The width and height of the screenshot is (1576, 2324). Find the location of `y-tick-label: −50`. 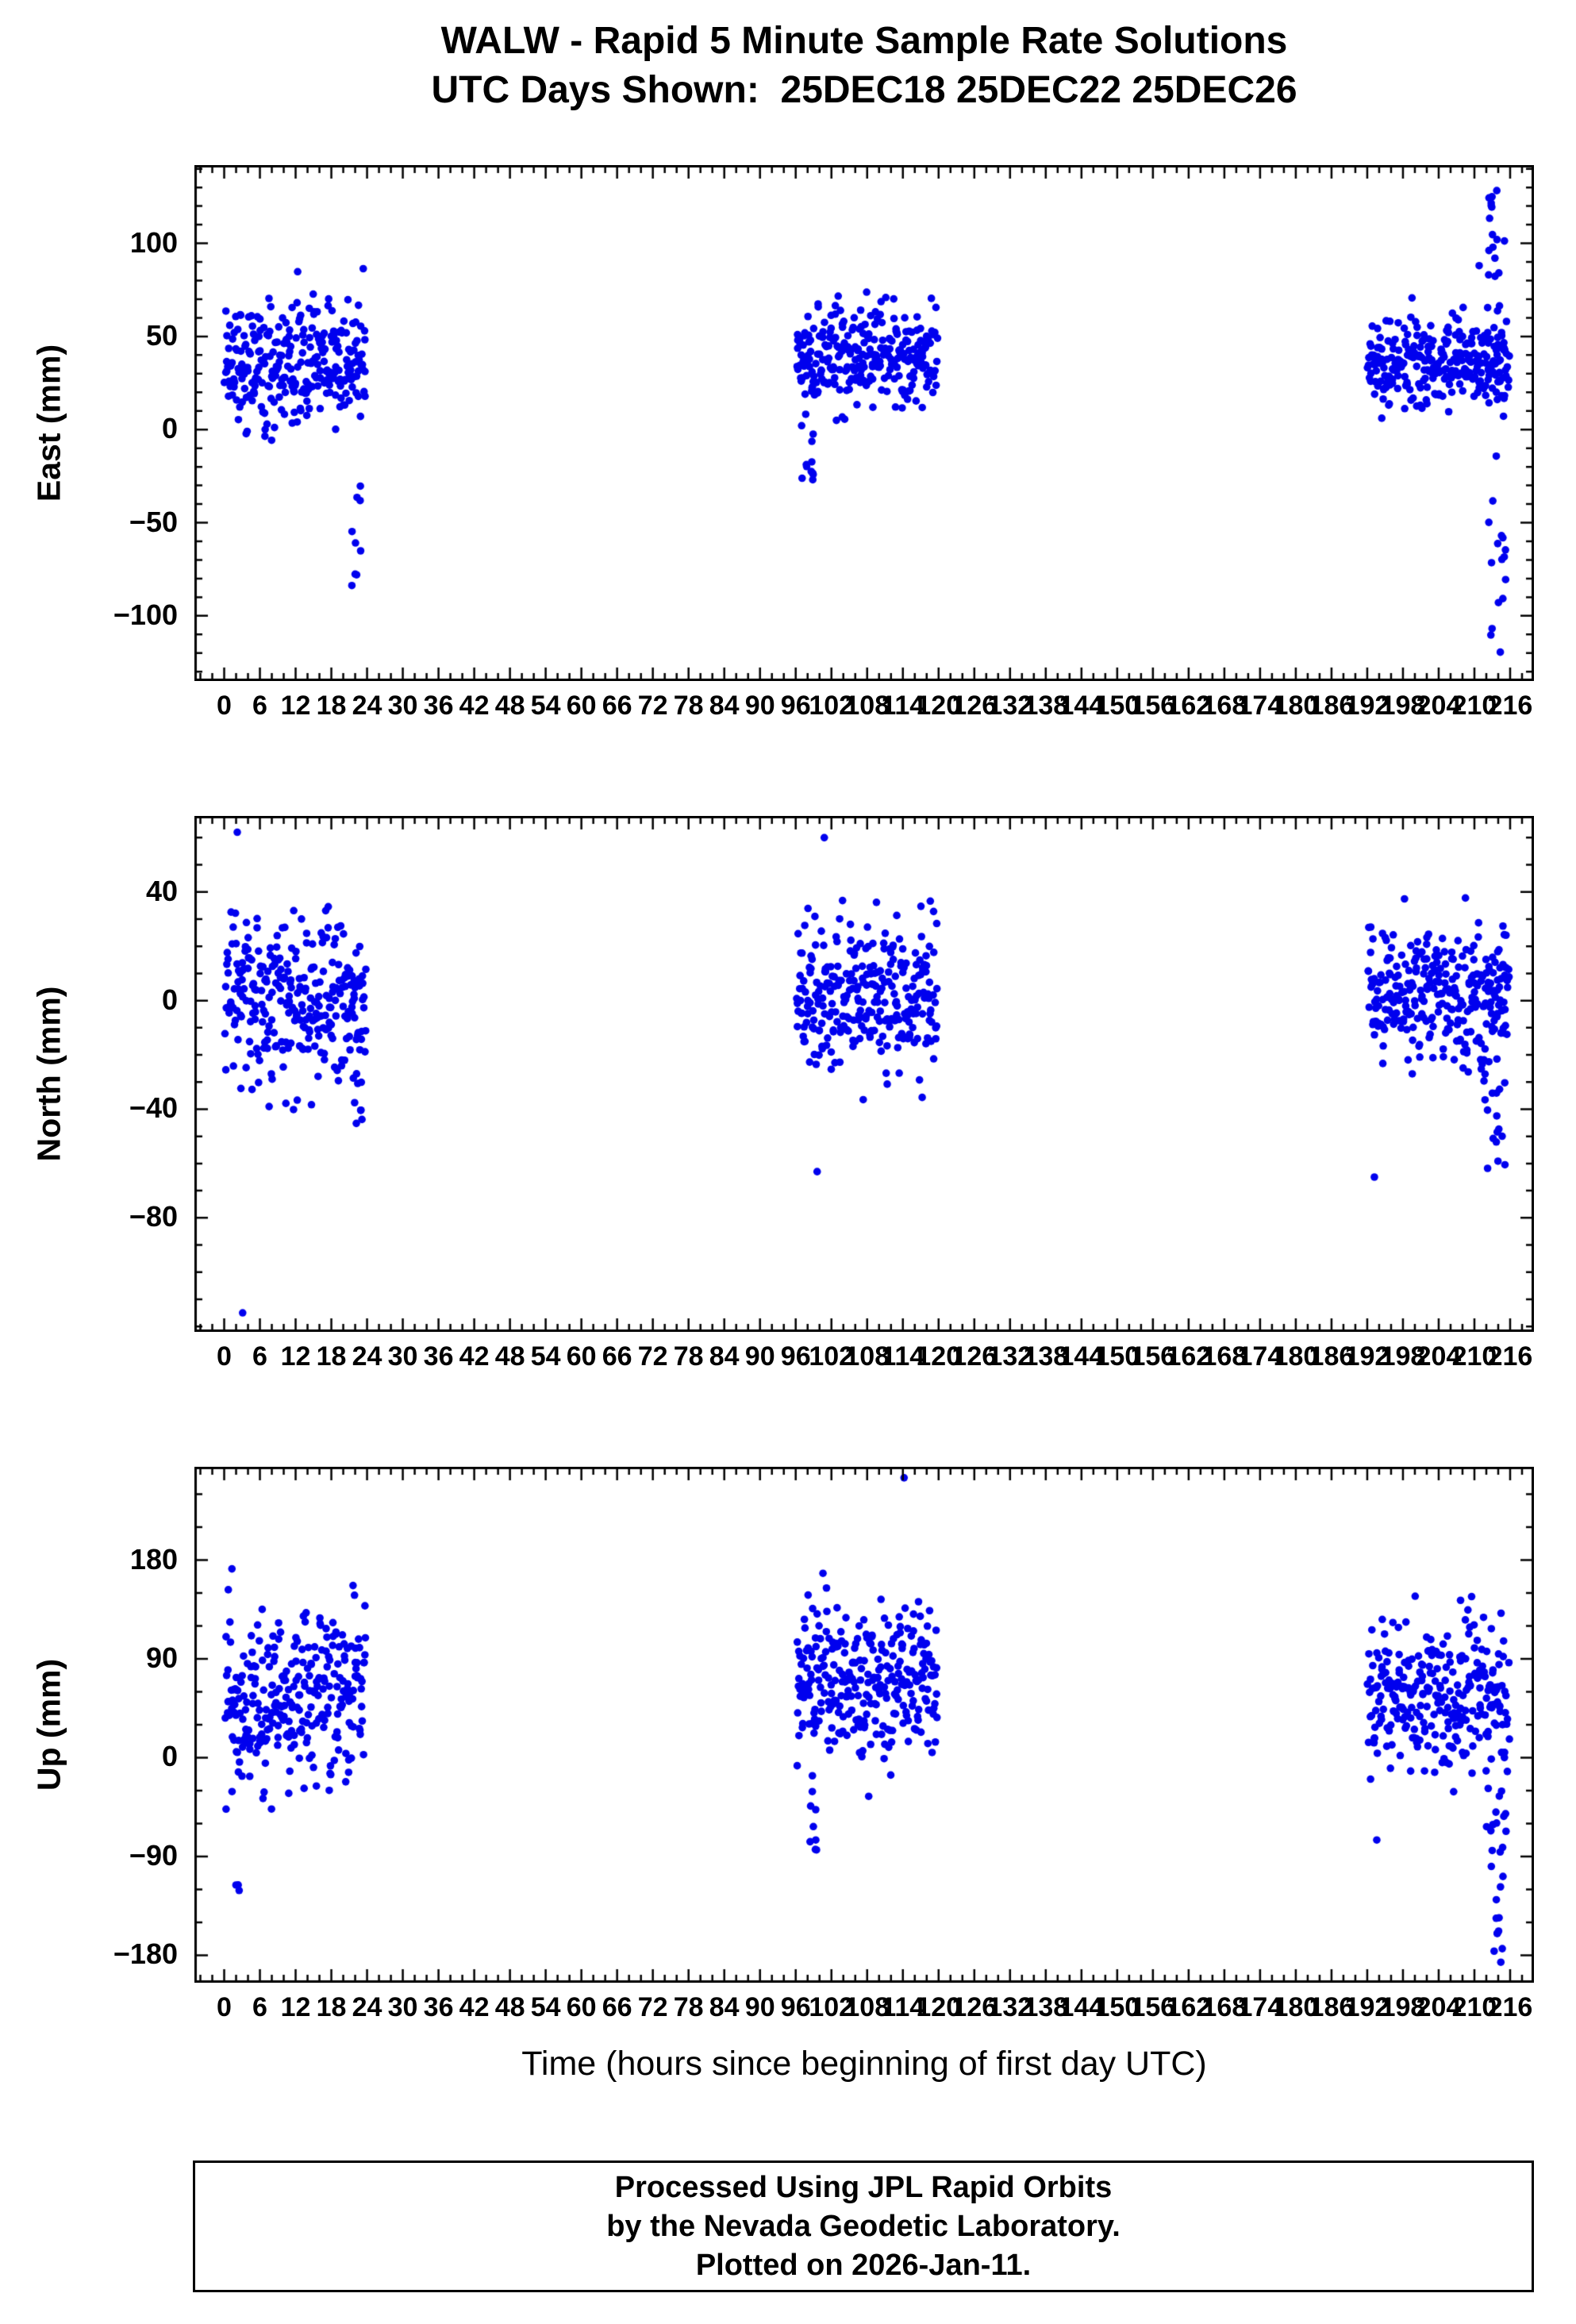

y-tick-label: −50 is located at coordinates (153, 521).